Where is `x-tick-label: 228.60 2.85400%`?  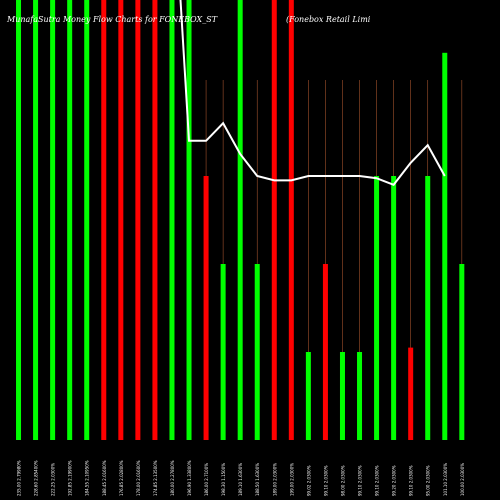 x-tick-label: 228.60 2.85400% is located at coordinates (36, 478).